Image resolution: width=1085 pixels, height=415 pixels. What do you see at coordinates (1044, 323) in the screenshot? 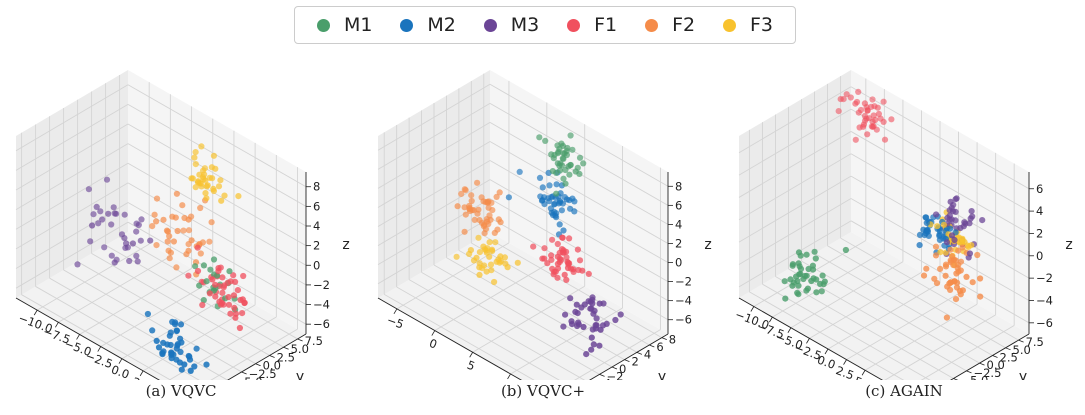
I see `z-tick-label: −6` at bounding box center [1044, 323].